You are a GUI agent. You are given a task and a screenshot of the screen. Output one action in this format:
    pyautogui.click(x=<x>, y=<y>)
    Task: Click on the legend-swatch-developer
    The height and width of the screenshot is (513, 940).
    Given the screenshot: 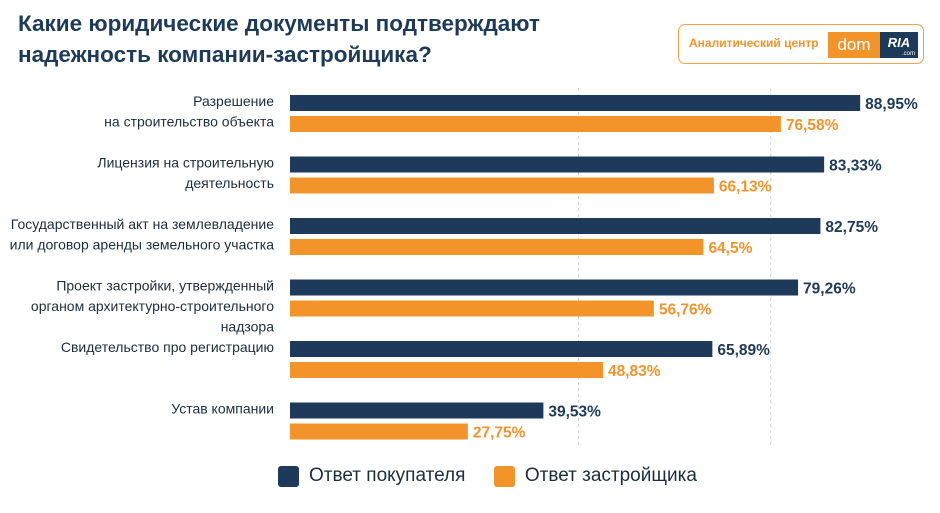 What is the action you would take?
    pyautogui.click(x=504, y=476)
    